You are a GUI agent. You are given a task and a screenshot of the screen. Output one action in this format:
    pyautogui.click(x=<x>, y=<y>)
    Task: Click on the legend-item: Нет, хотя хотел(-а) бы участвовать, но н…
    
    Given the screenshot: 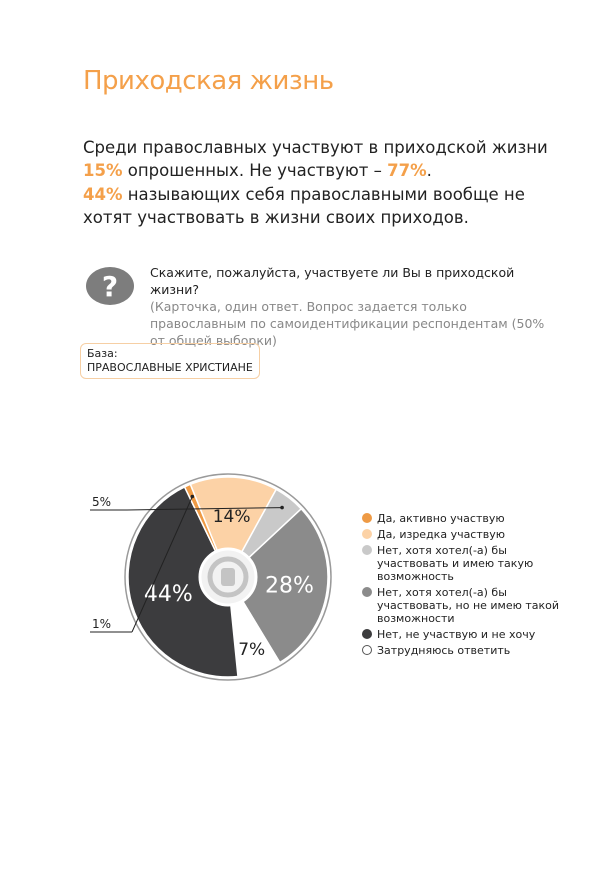 What is the action you would take?
    pyautogui.click(x=464, y=605)
    